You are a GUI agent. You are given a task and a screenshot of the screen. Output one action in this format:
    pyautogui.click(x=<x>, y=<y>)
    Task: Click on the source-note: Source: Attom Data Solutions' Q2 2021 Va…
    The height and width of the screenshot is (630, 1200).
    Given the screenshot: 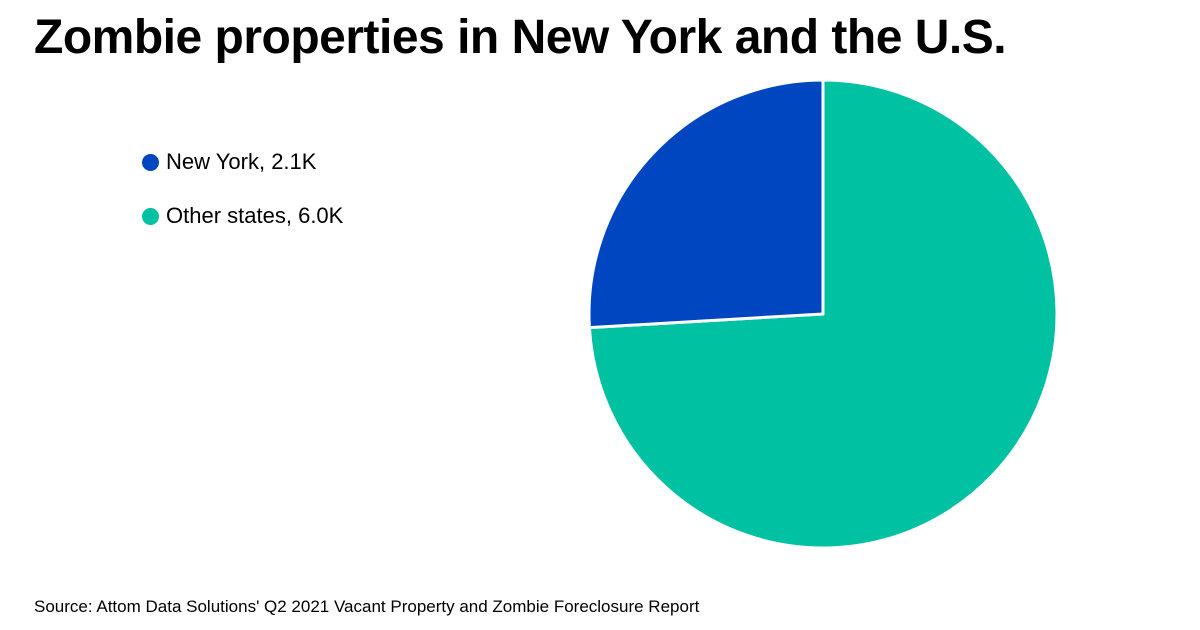 What is the action you would take?
    pyautogui.click(x=367, y=606)
    